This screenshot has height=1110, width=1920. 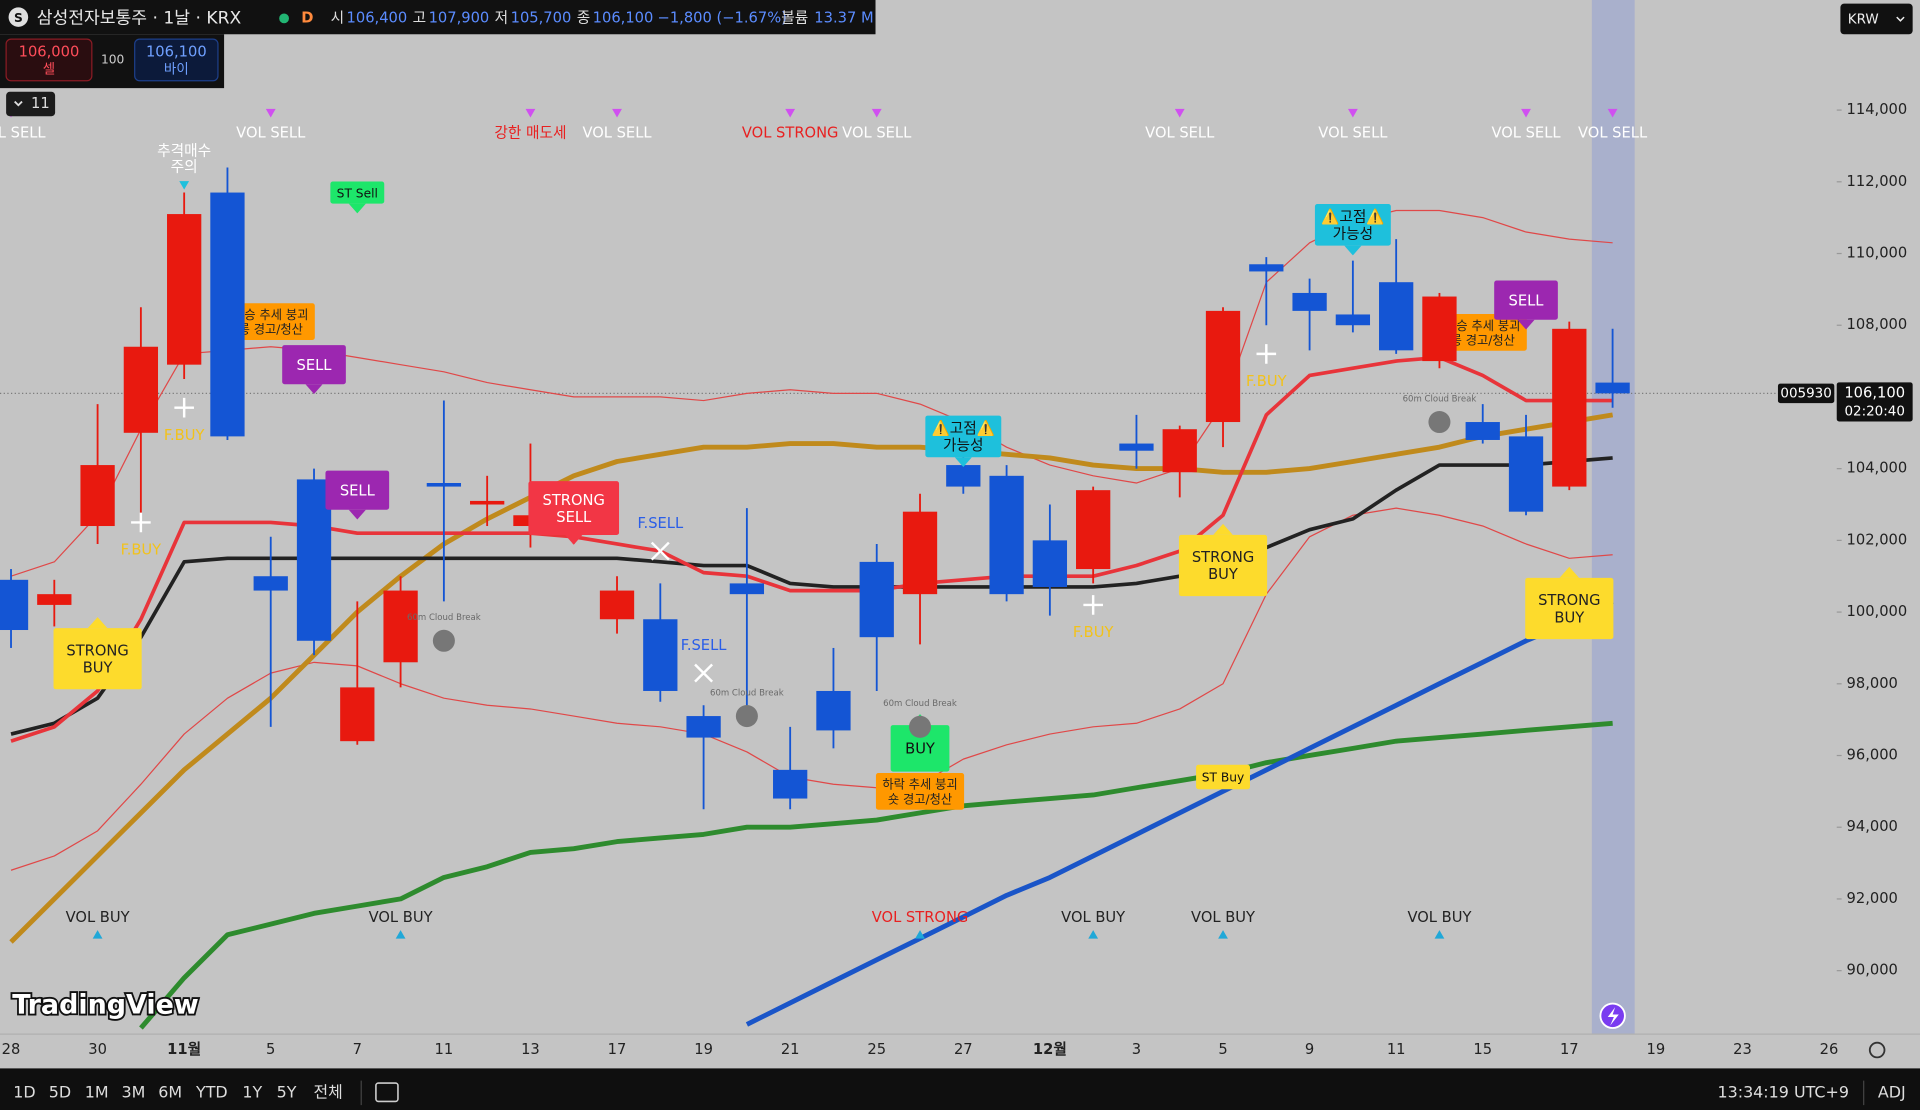 What do you see at coordinates (60, 1091) in the screenshot?
I see `range-button: 5D` at bounding box center [60, 1091].